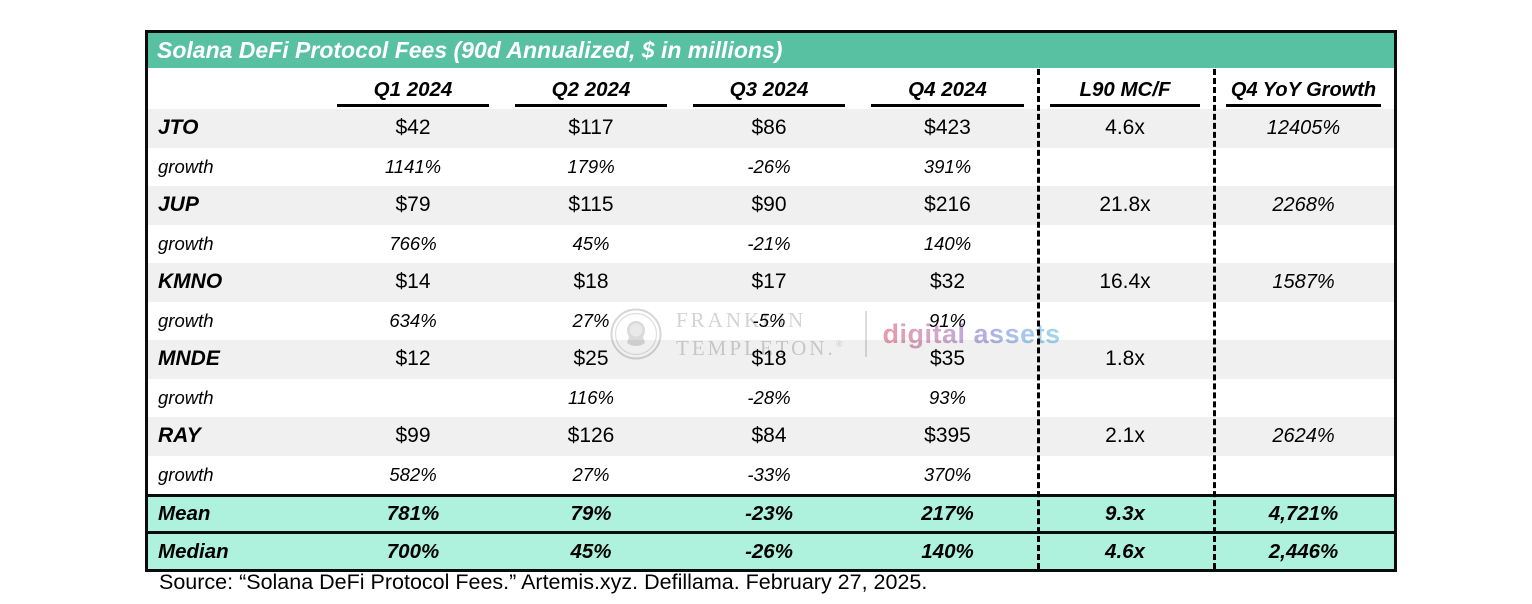  What do you see at coordinates (591, 513) in the screenshot?
I see `cell-q2: 79%` at bounding box center [591, 513].